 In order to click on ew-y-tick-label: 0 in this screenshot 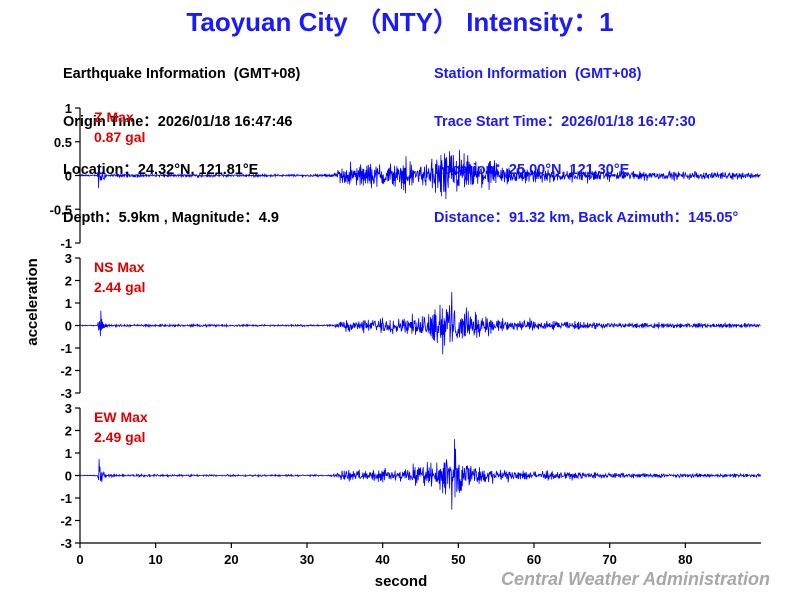, I will do `click(68, 476)`.